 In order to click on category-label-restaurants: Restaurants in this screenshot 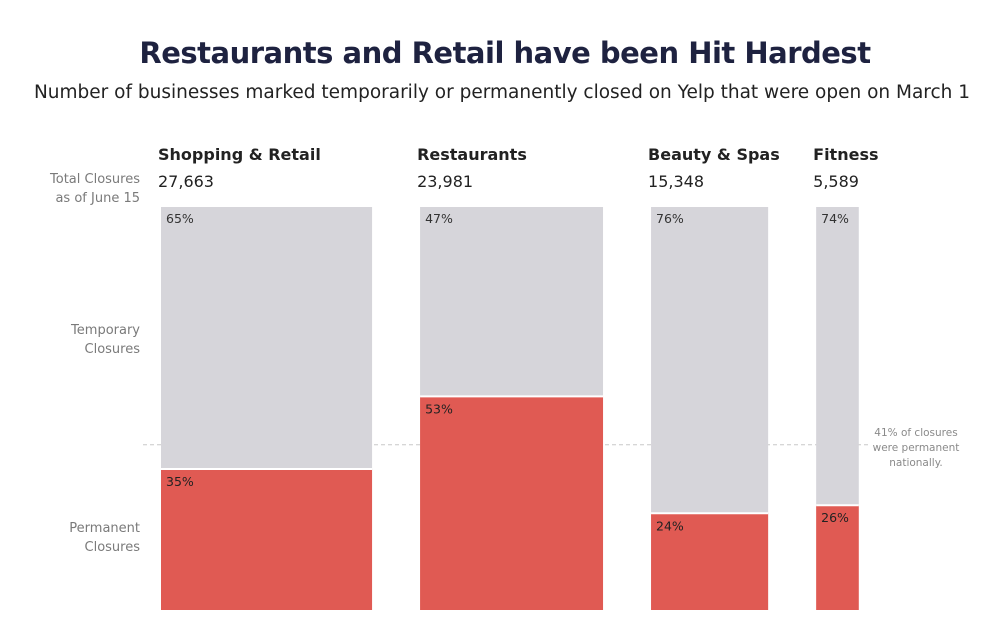, I will do `click(472, 154)`.